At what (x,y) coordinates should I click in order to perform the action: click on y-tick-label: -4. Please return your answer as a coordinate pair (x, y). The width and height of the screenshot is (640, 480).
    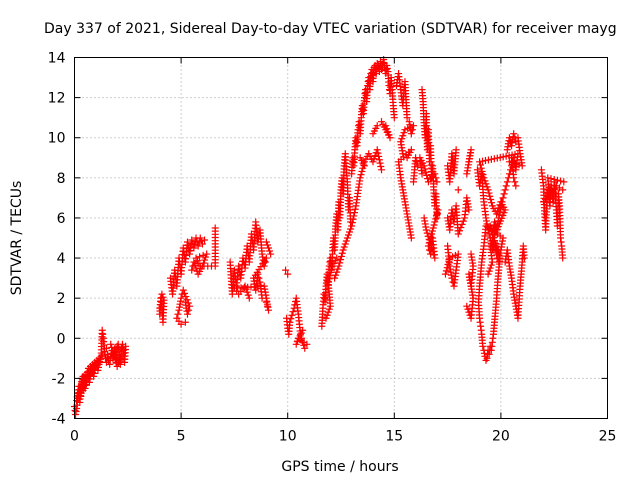
    Looking at the image, I should click on (59, 420).